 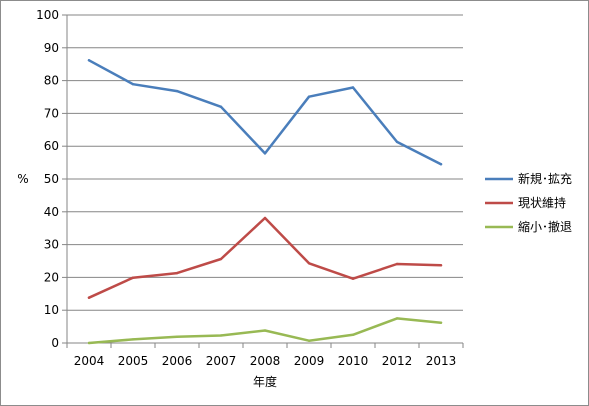 I want to click on y-tick-label: 30, so click(x=51, y=245).